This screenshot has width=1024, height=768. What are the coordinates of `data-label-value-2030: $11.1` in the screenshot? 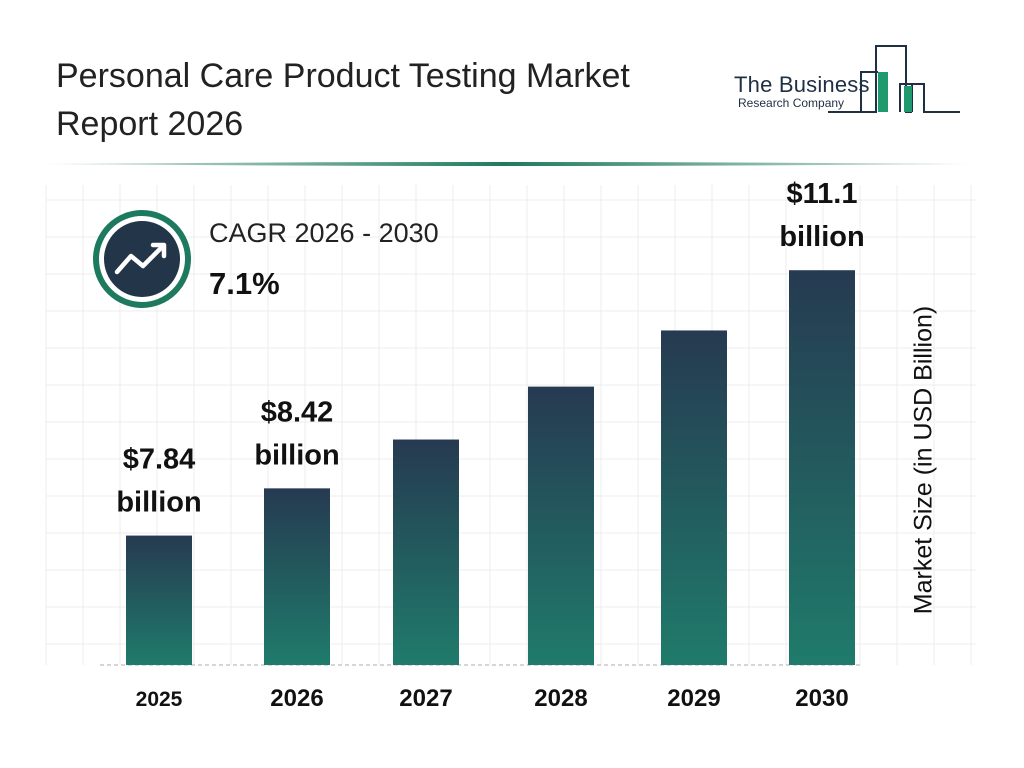 It's located at (822, 194).